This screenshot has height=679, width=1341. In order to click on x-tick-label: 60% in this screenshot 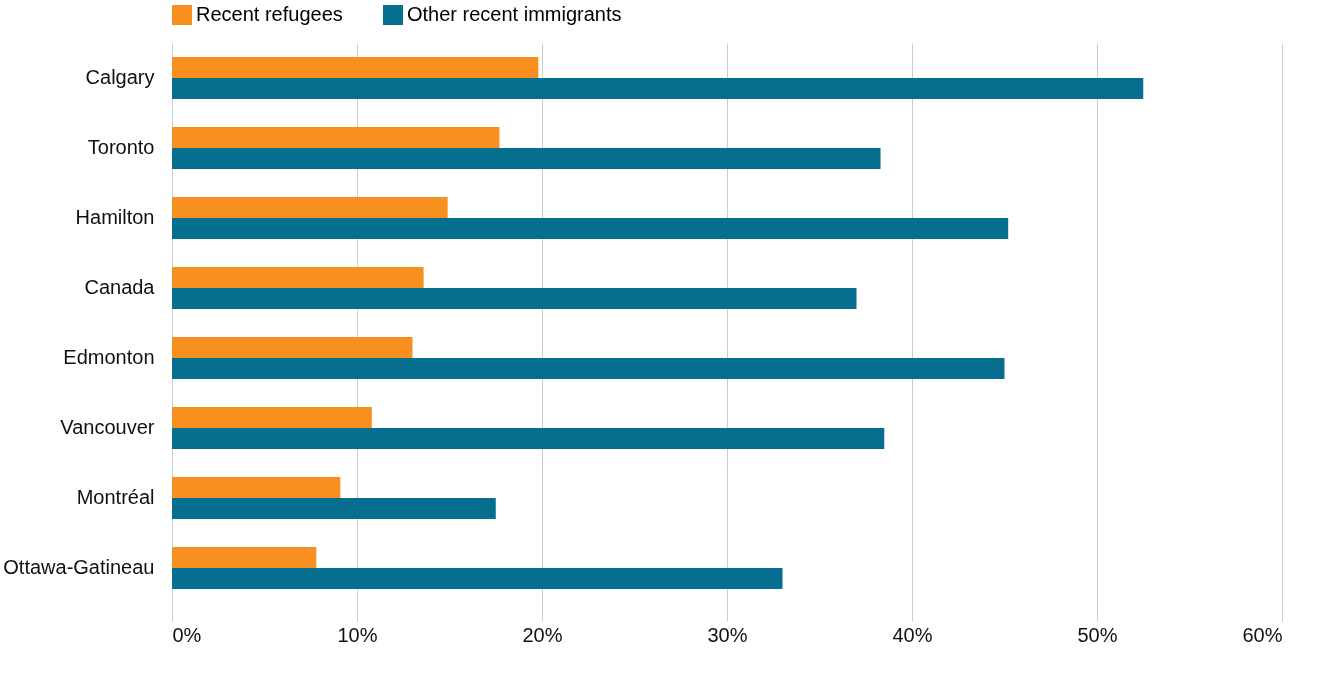, I will do `click(1262, 634)`.